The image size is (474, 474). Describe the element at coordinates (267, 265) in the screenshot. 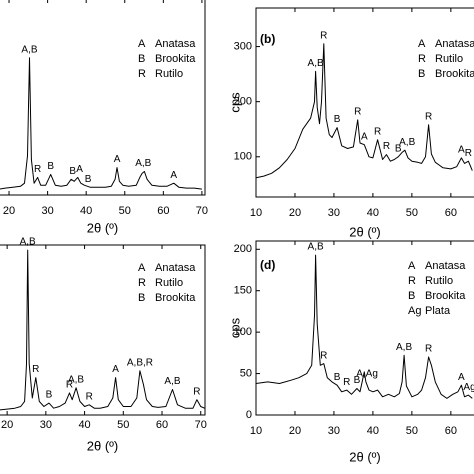

I see `panel-label: (d)` at that location.